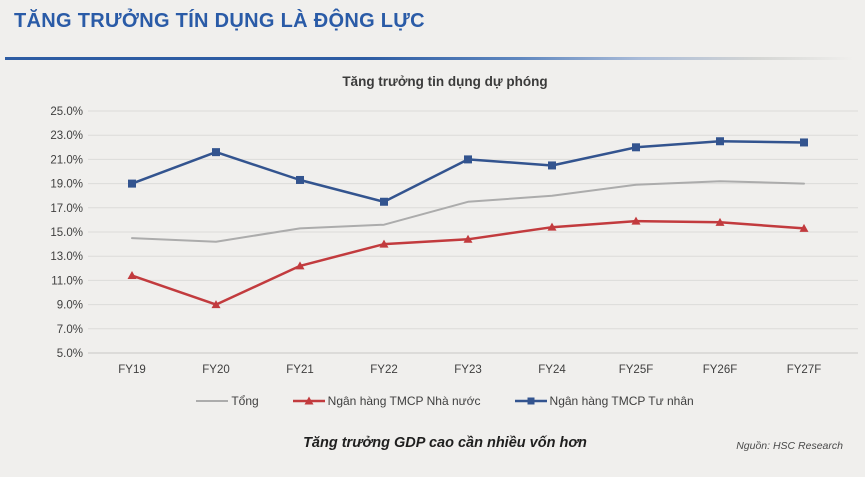  Describe the element at coordinates (404, 401) in the screenshot. I see `legend-label: Ngân hàng TMCP Nhà nước` at that location.